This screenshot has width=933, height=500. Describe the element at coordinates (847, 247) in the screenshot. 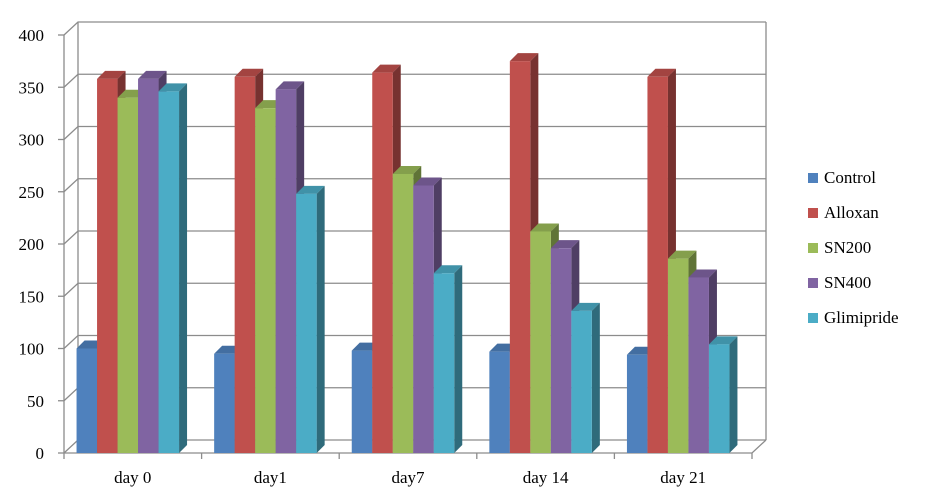

I see `legend-label: SN200` at that location.